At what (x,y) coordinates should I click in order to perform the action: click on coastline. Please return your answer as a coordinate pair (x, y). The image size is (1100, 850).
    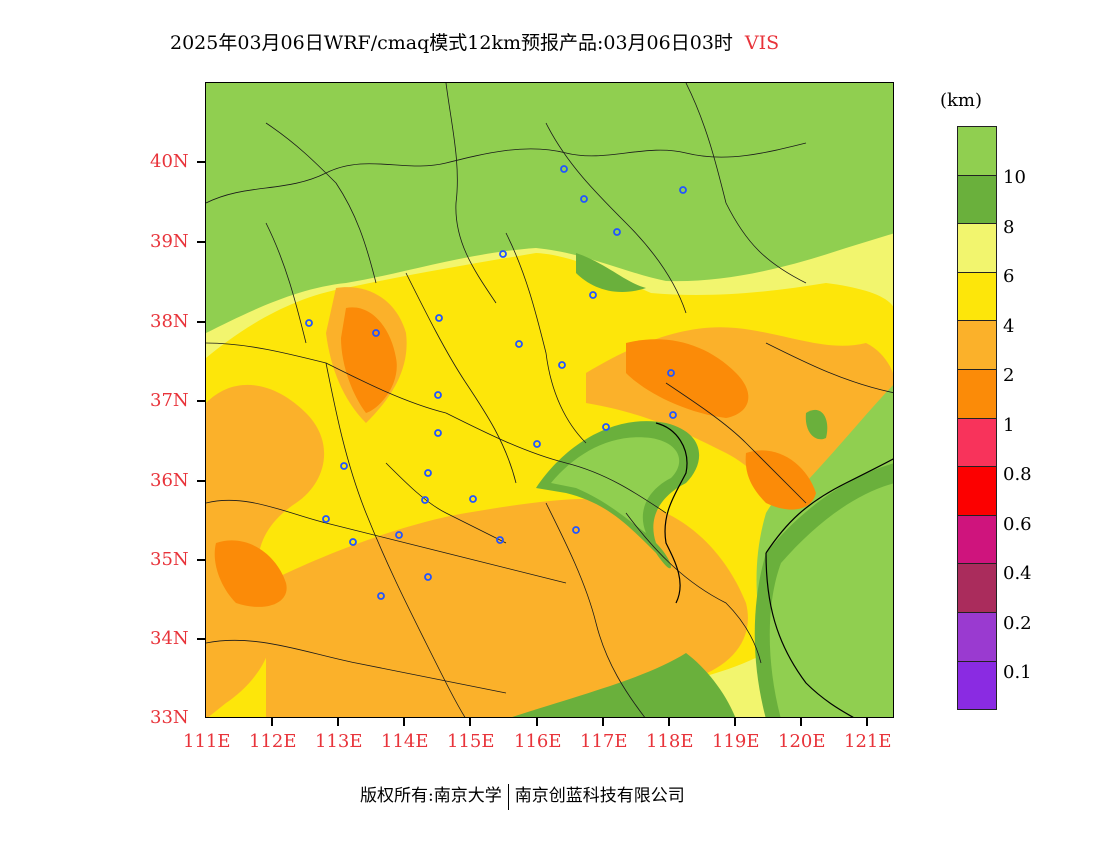
    Looking at the image, I should click on (774, 569).